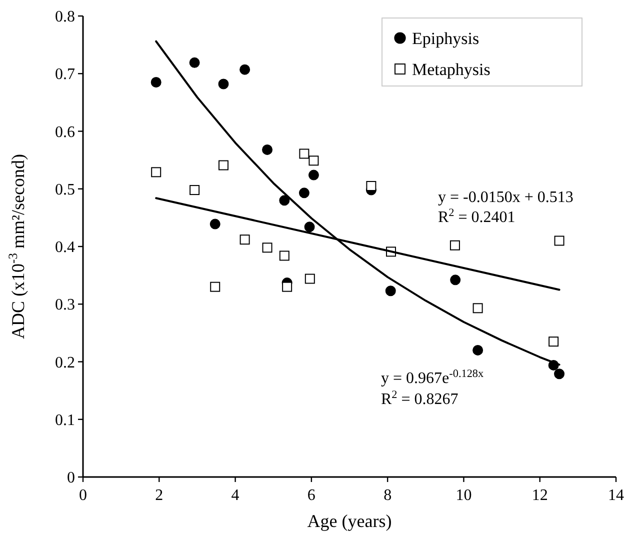 The width and height of the screenshot is (626, 537). Describe the element at coordinates (432, 377) in the screenshot. I see `annotation: y = 0.967e$^{-0.128x}$` at that location.